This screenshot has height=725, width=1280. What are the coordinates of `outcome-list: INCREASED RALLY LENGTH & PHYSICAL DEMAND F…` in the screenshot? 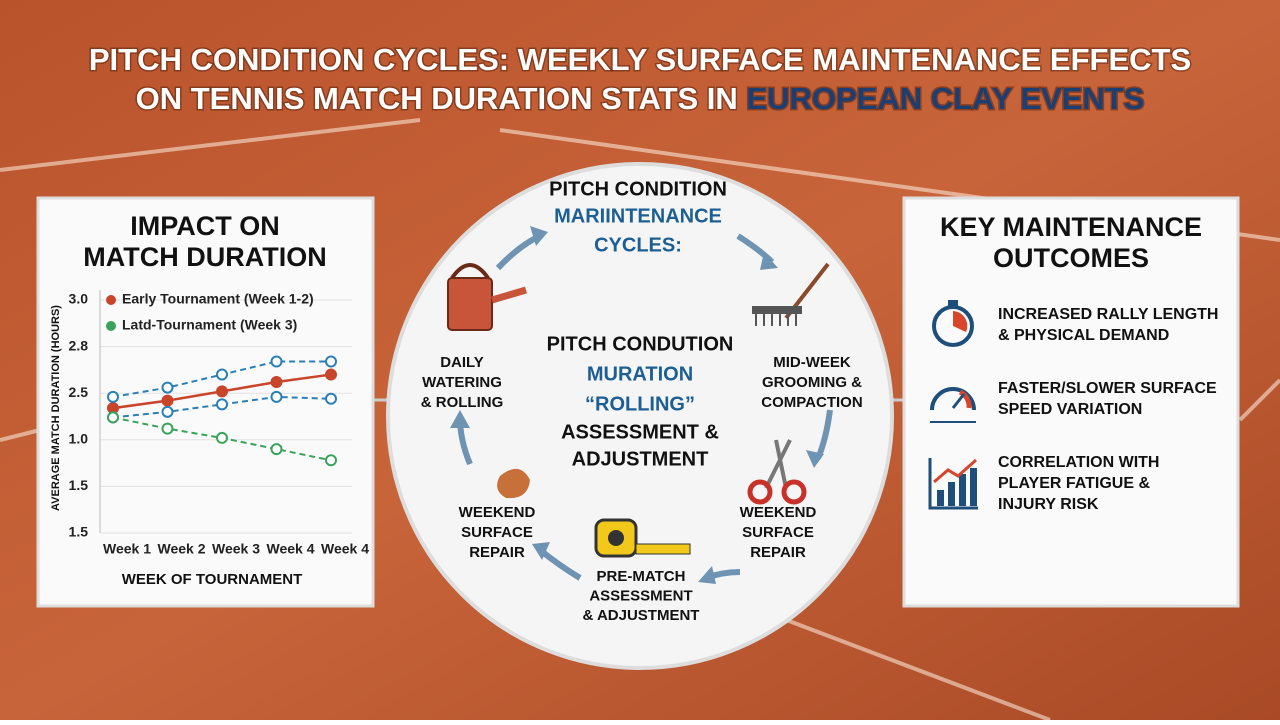 It's located at (1108, 409).